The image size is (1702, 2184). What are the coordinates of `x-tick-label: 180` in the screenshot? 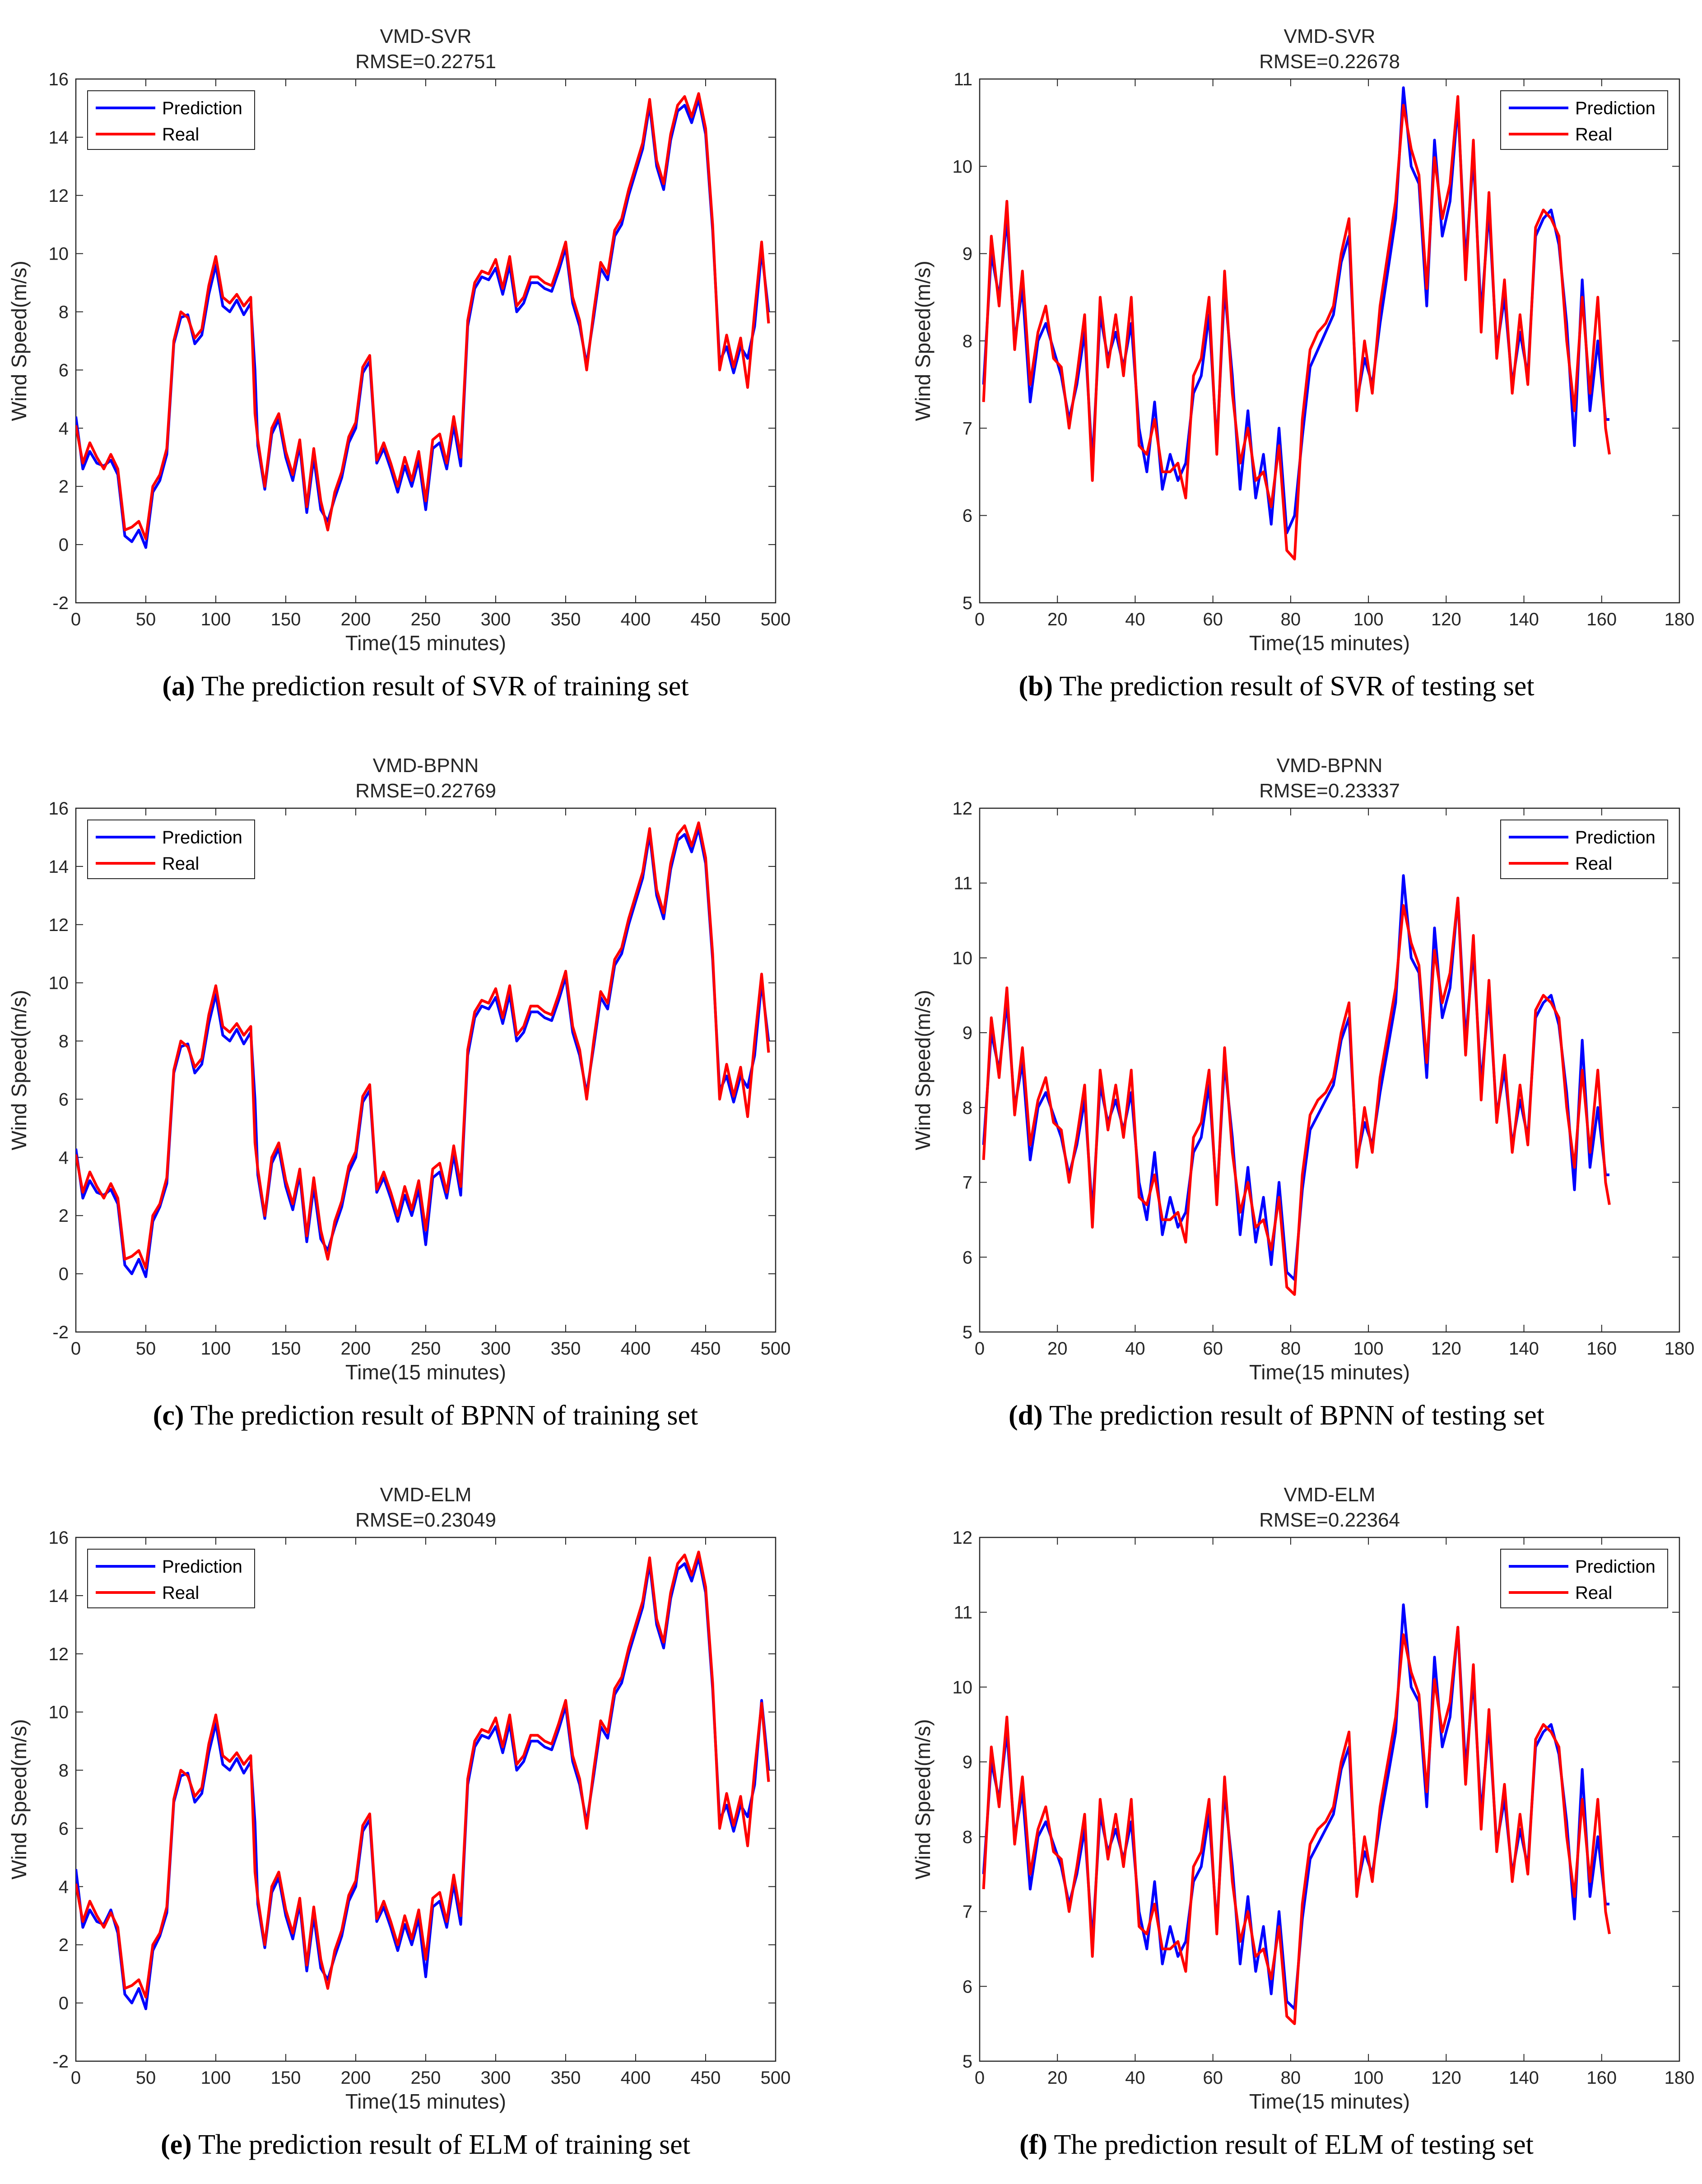 It's located at (1680, 2078).